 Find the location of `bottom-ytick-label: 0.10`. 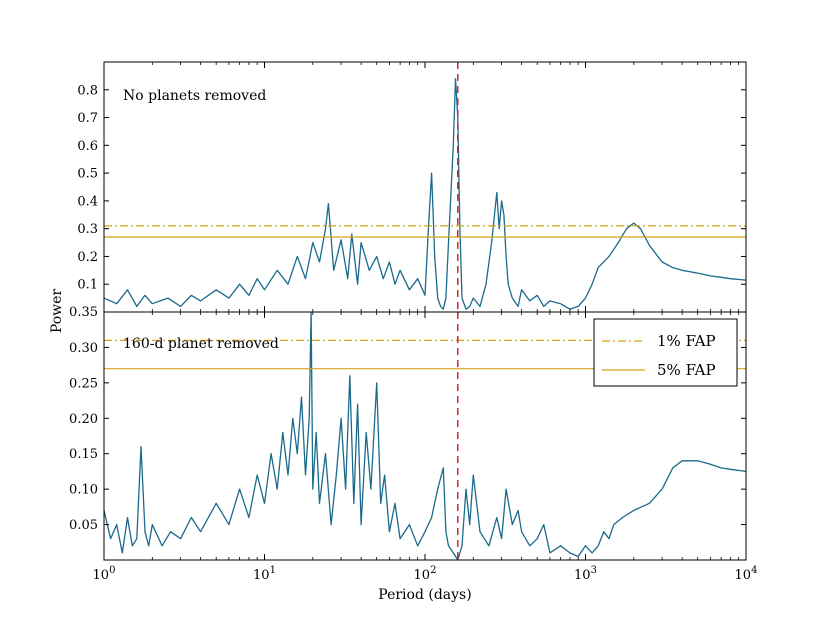

bottom-ytick-label: 0.10 is located at coordinates (83, 490).